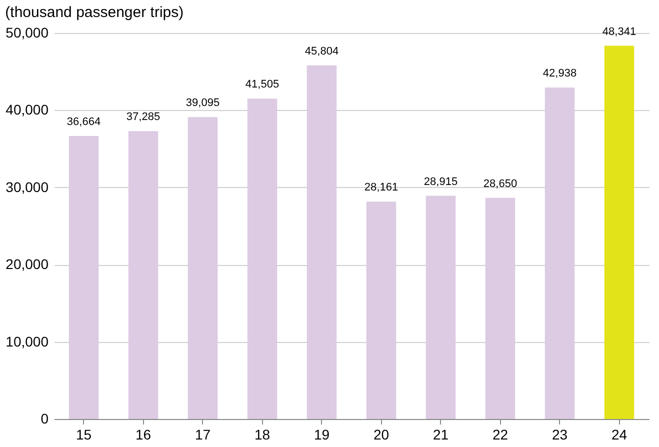  What do you see at coordinates (27, 110) in the screenshot?
I see `y-tick-label: 40,000` at bounding box center [27, 110].